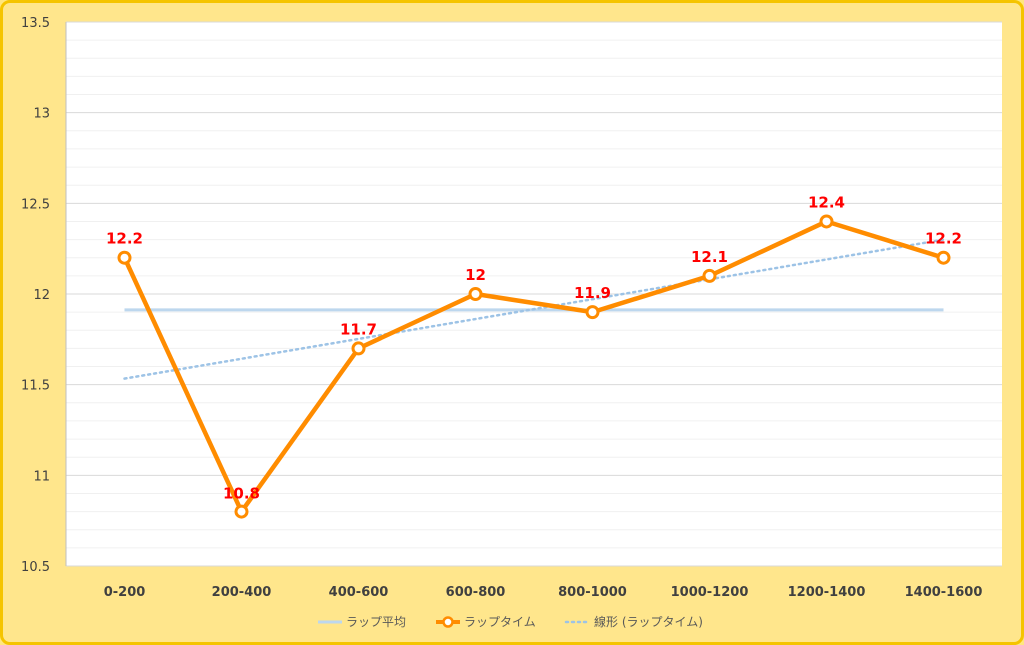  What do you see at coordinates (41, 114) in the screenshot?
I see `y-tick-label: 13` at bounding box center [41, 114].